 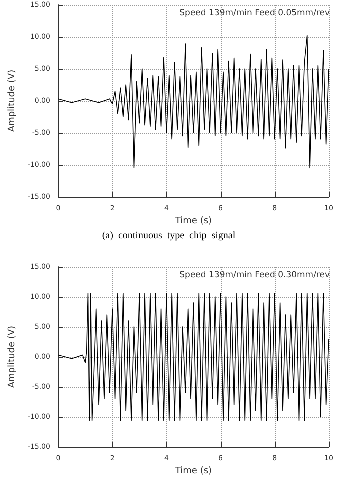 What do you see at coordinates (169, 236) in the screenshot?
I see `text: (a) continuous type chip signal` at bounding box center [169, 236].